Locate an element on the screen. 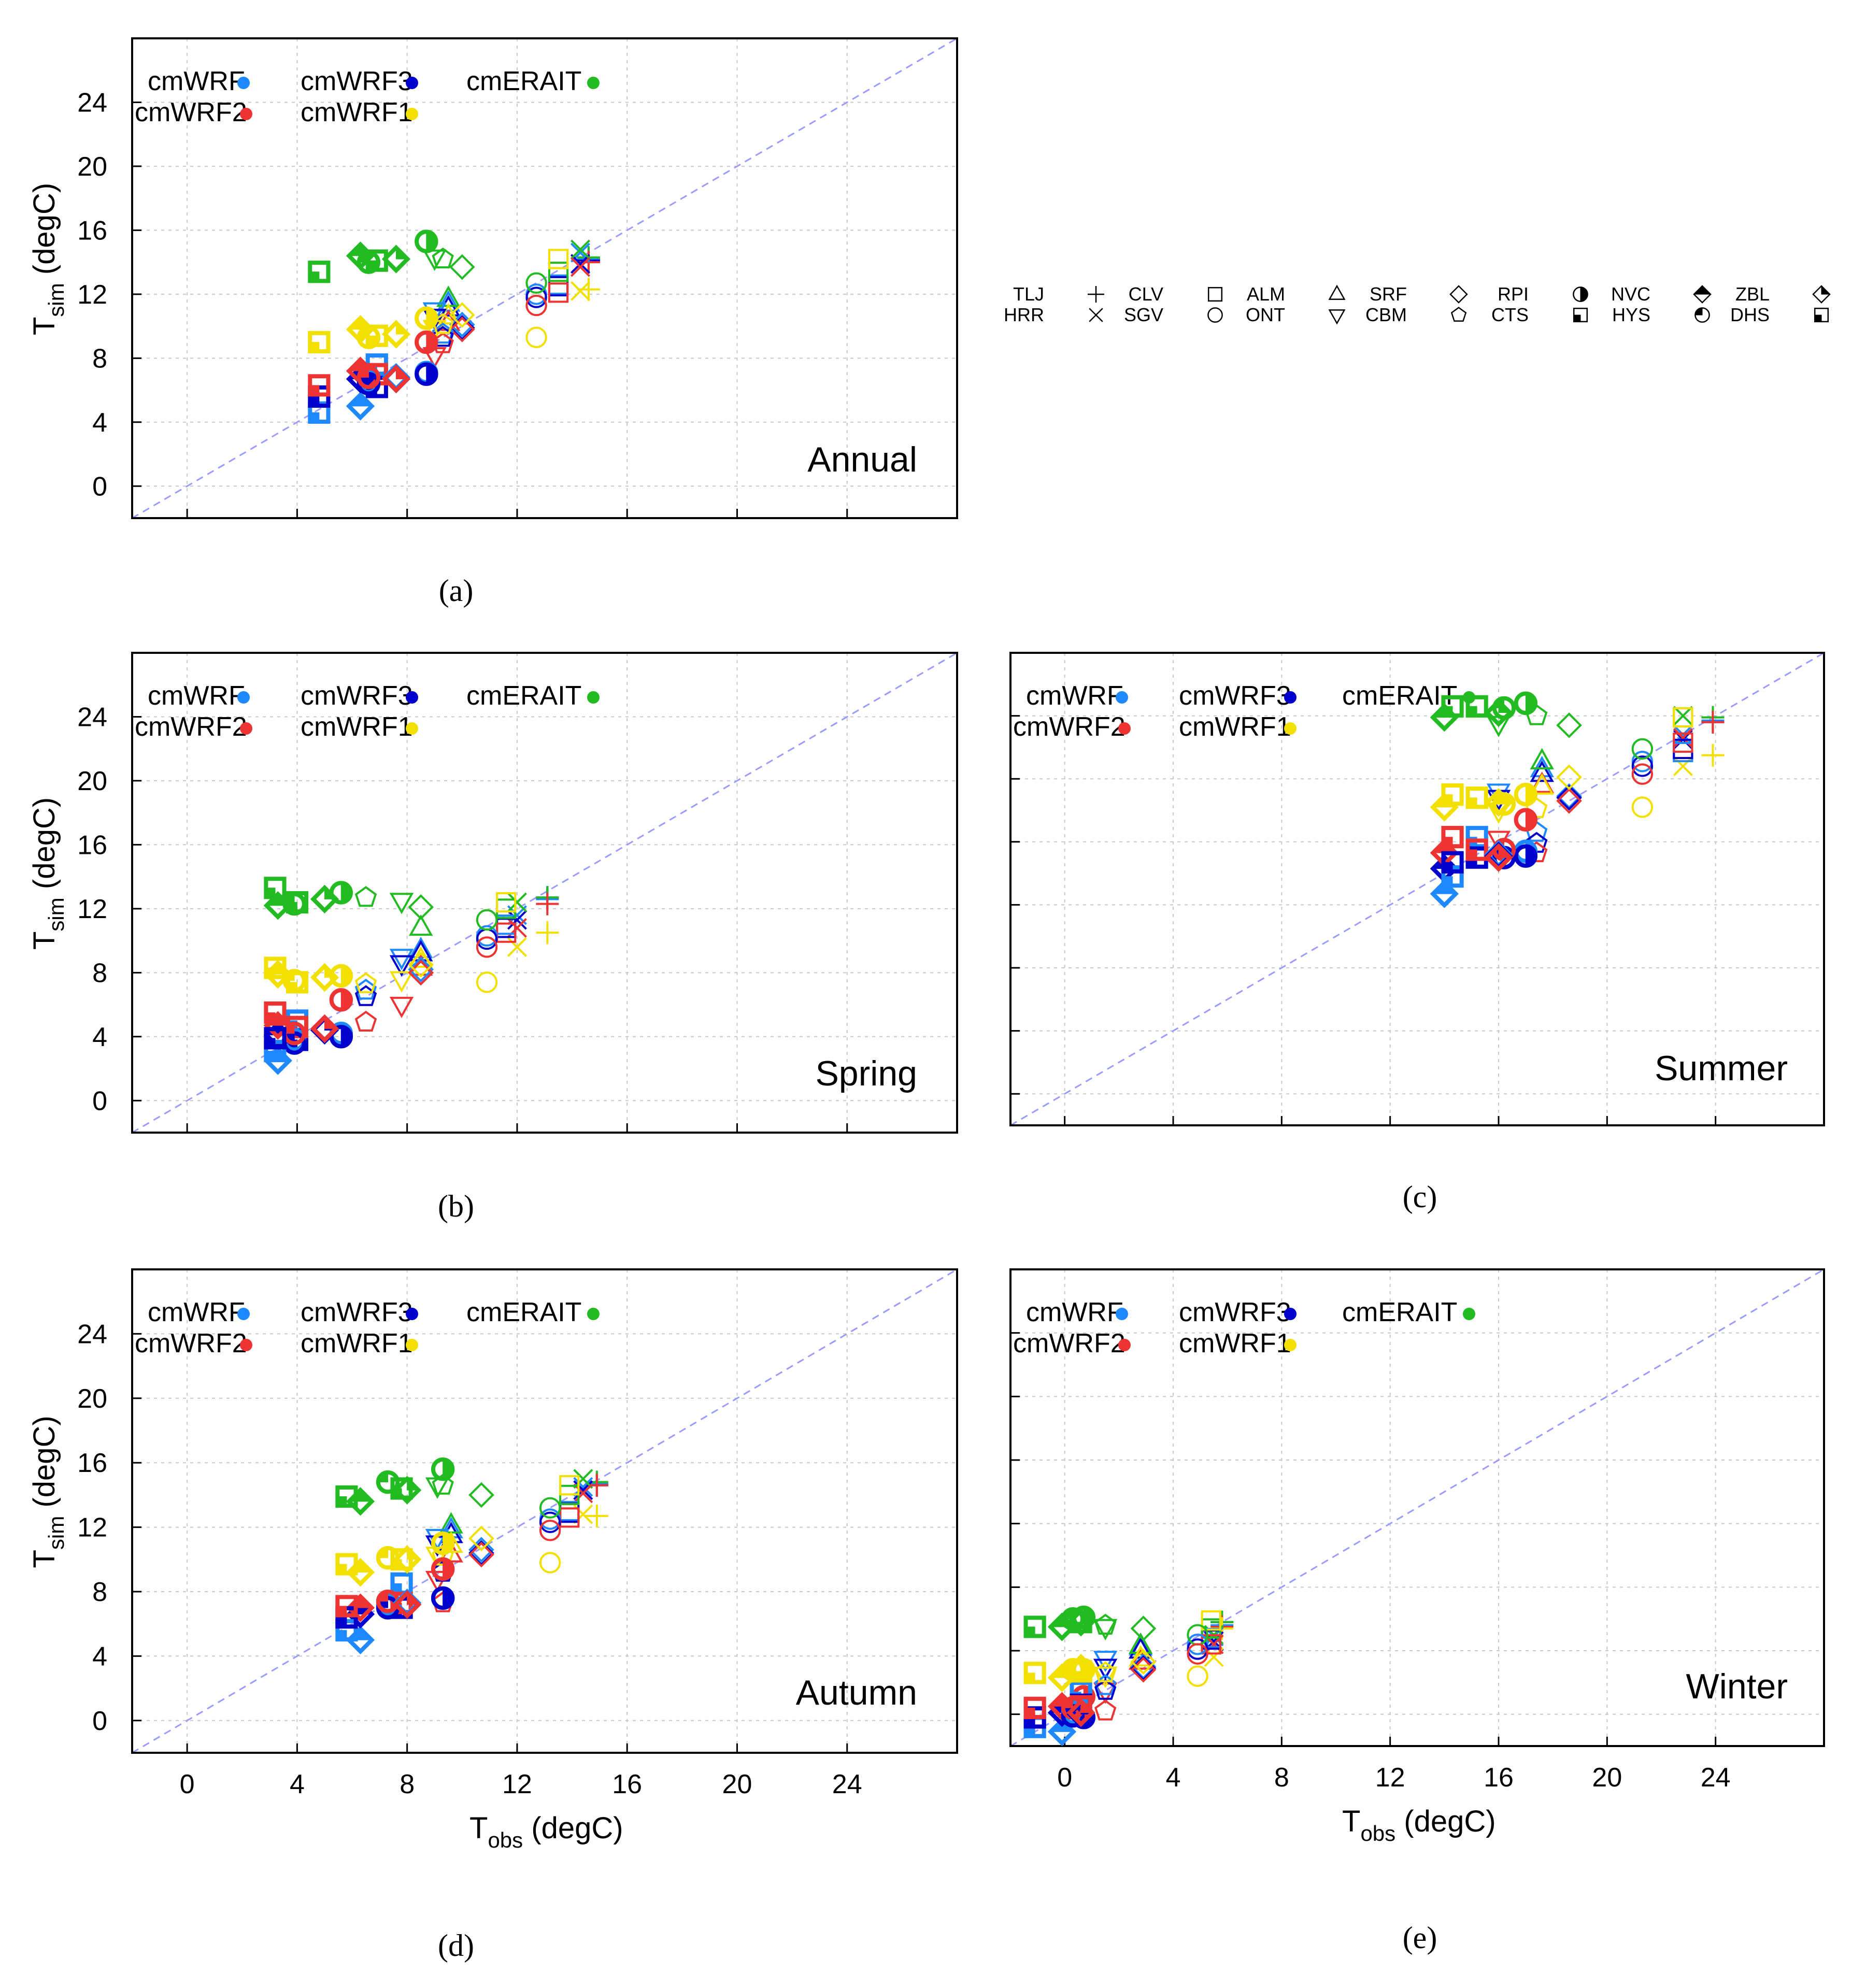  point-DHS-cmWRF2 is located at coordinates (319, 385).